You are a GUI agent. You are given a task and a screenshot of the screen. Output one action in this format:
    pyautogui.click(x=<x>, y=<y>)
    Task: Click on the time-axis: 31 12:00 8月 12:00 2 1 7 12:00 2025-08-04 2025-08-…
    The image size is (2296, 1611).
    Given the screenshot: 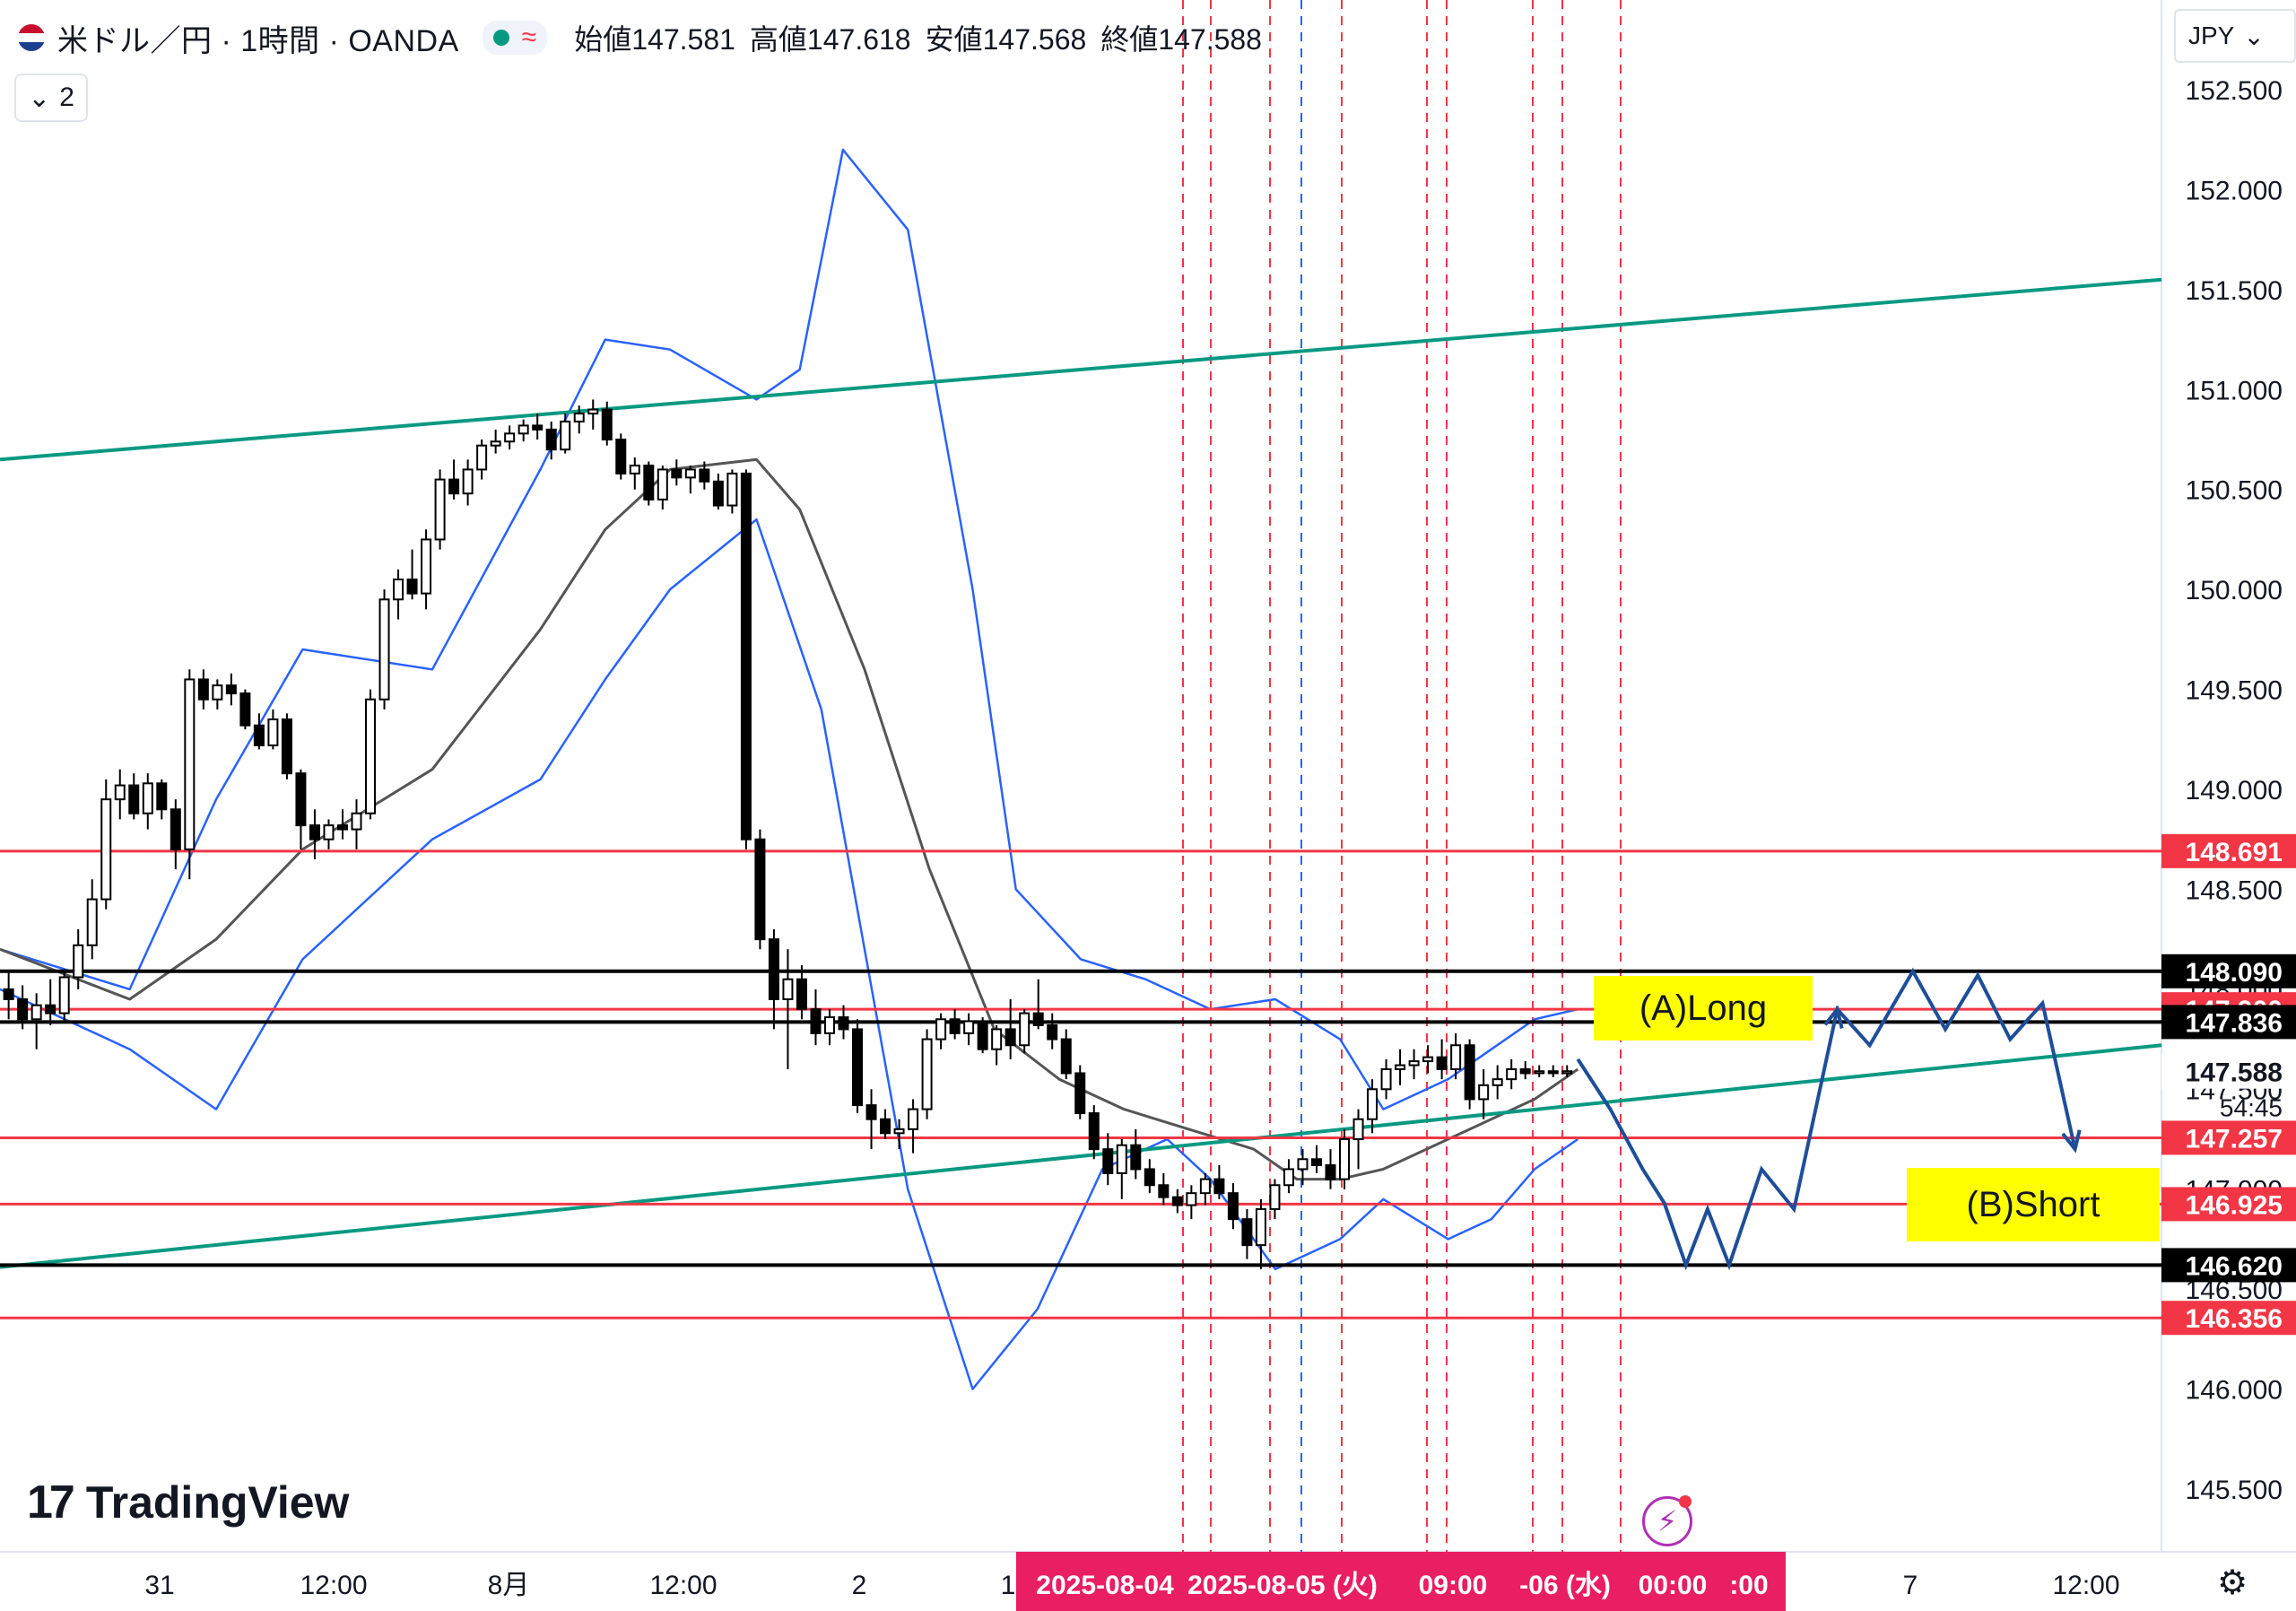 What is the action you would take?
    pyautogui.click(x=1132, y=1581)
    